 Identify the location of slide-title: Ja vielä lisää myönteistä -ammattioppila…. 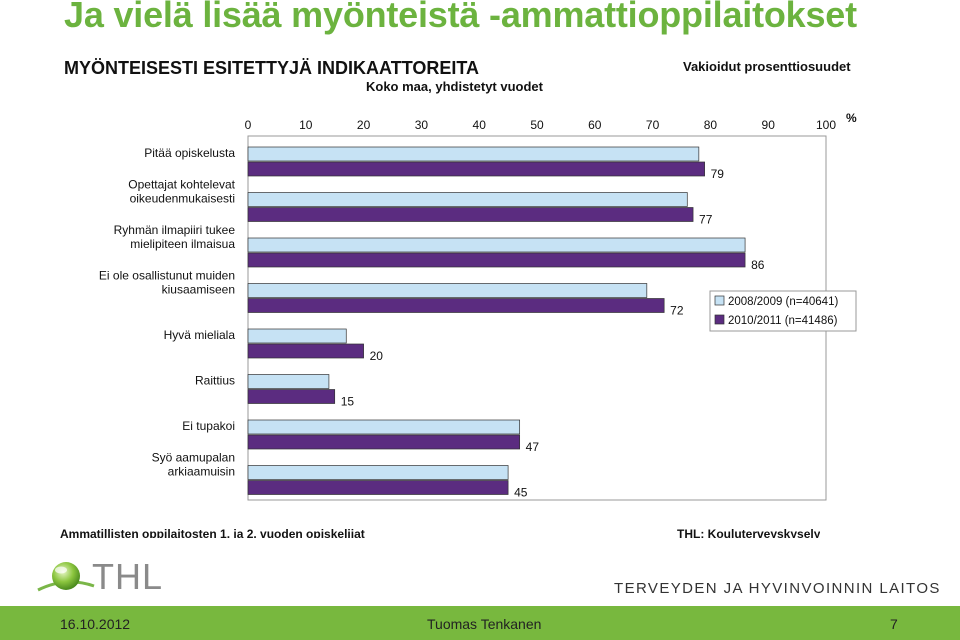
(460, 17).